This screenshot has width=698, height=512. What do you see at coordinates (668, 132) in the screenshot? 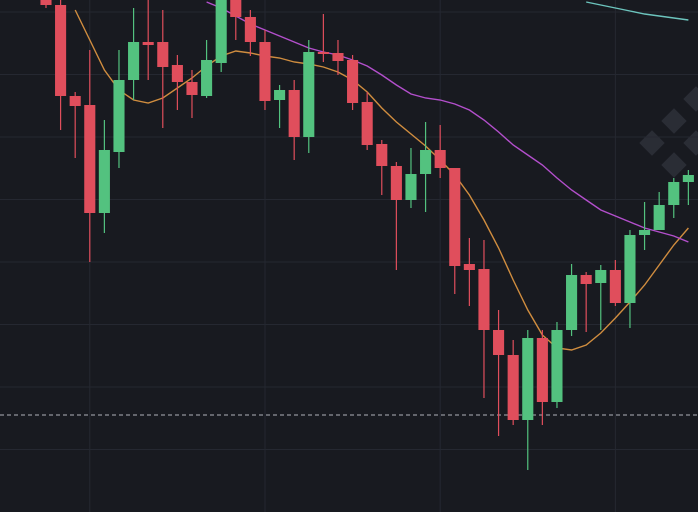
I see `watermark` at bounding box center [668, 132].